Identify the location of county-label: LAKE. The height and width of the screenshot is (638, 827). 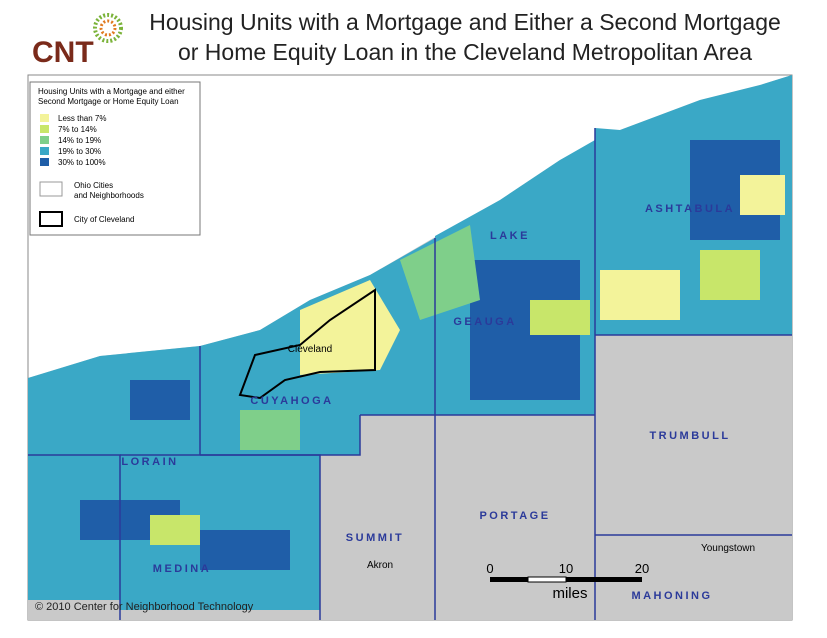
(510, 236).